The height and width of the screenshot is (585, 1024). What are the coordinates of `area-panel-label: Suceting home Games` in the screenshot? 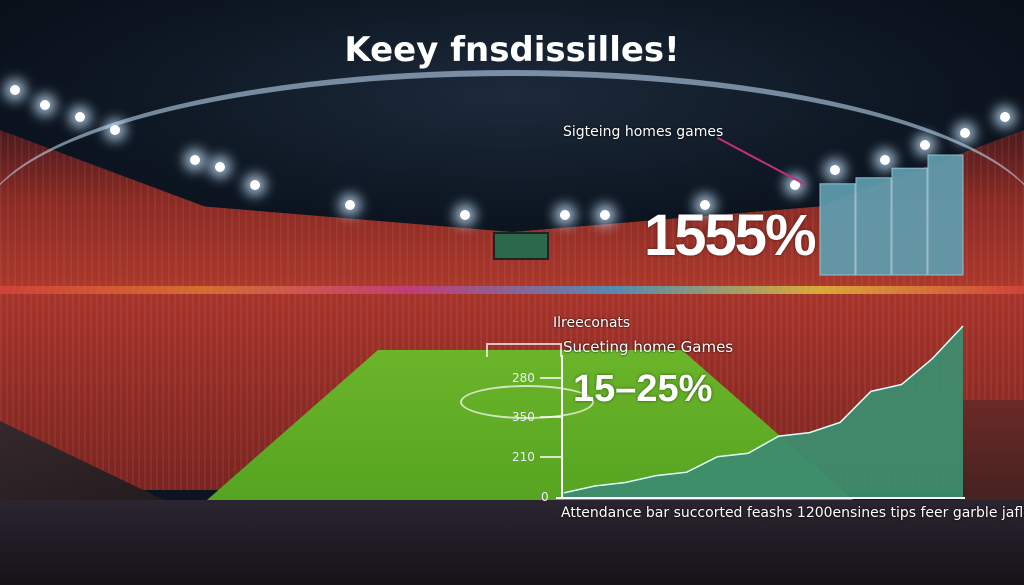 It's located at (648, 347).